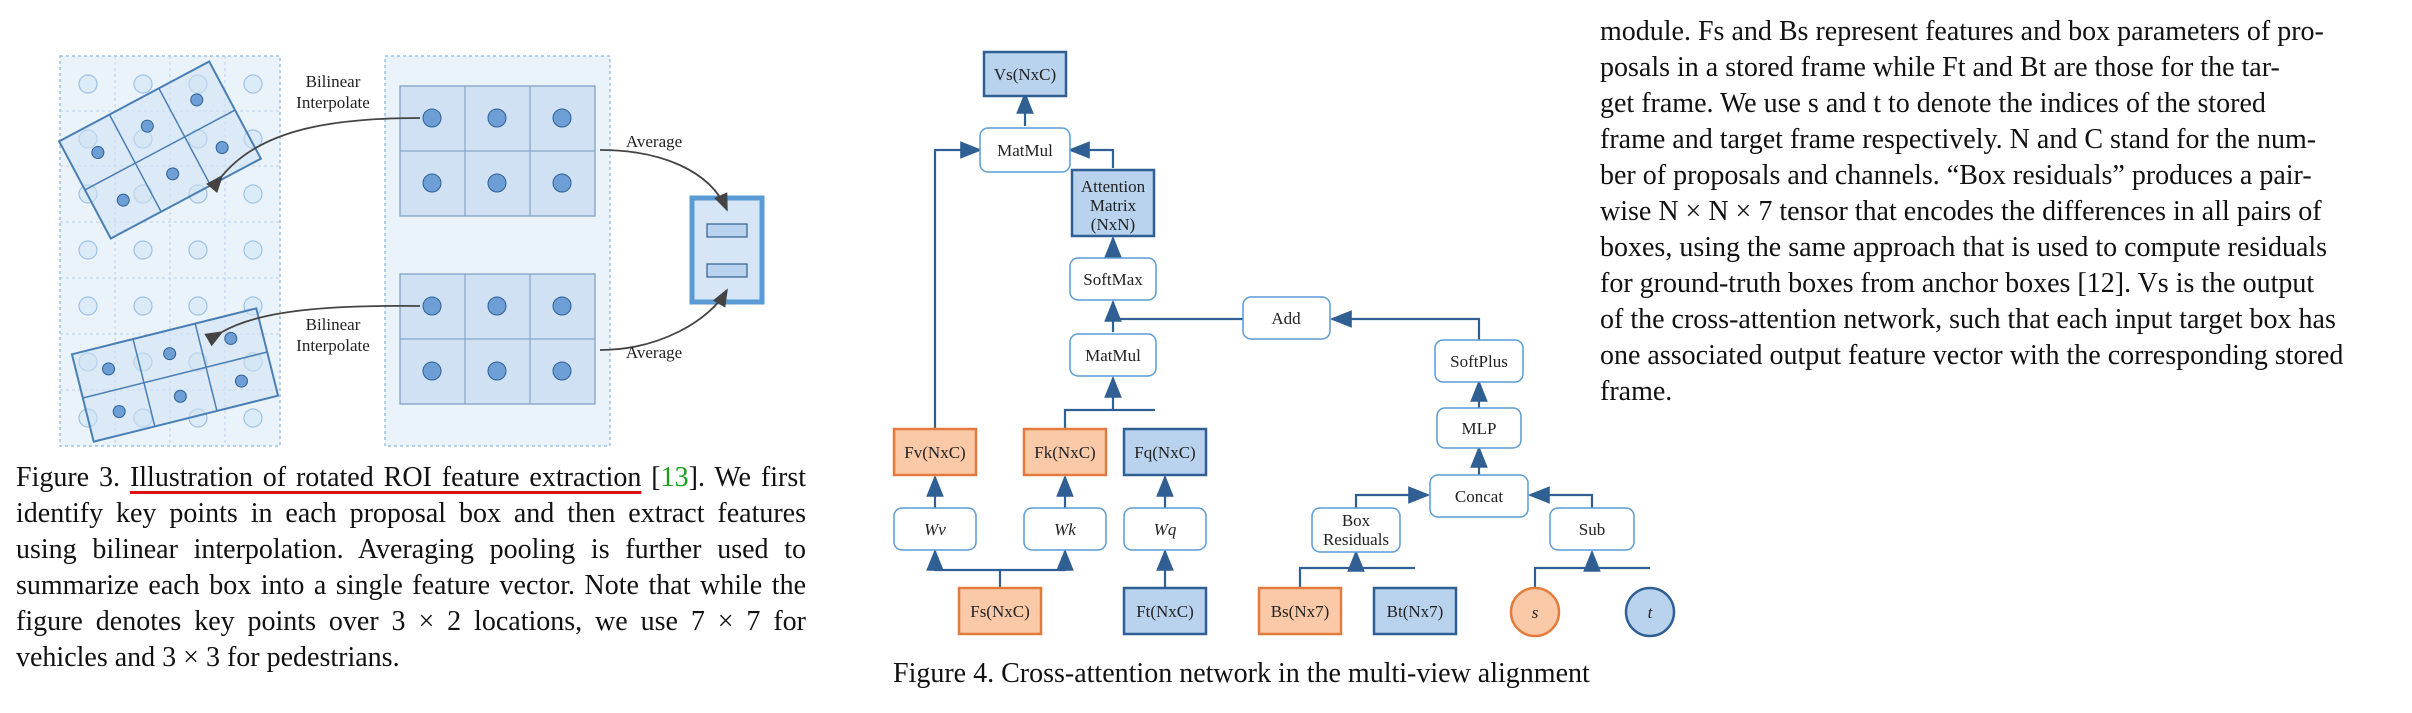 The width and height of the screenshot is (2412, 713). Describe the element at coordinates (68, 477) in the screenshot. I see `figure-3-label: Figure 3.` at that location.